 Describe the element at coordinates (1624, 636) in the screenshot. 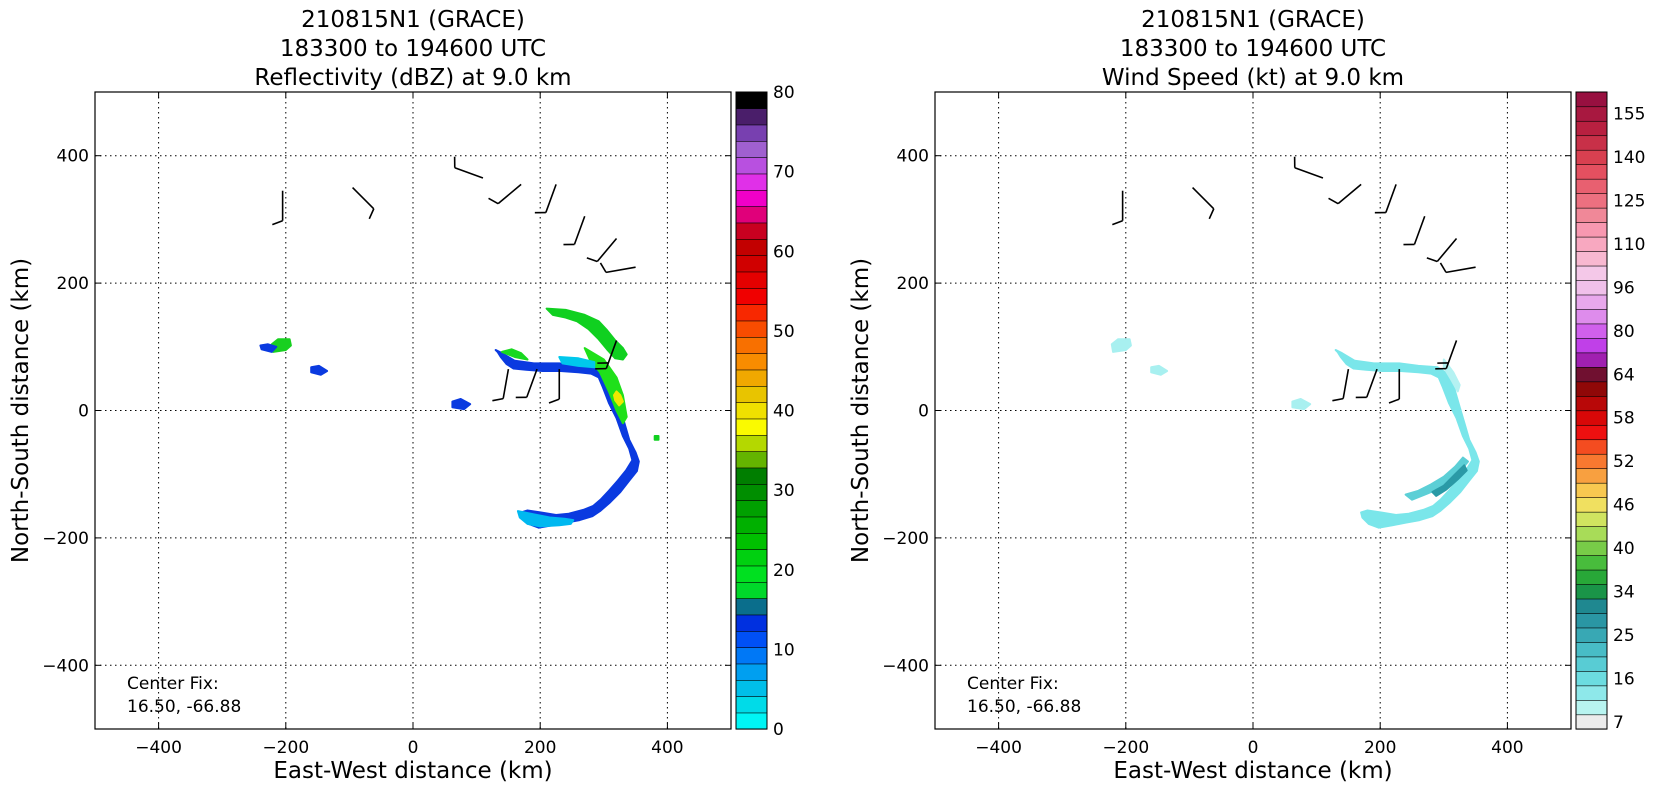

I see `colorbar-tick-label: 25` at that location.